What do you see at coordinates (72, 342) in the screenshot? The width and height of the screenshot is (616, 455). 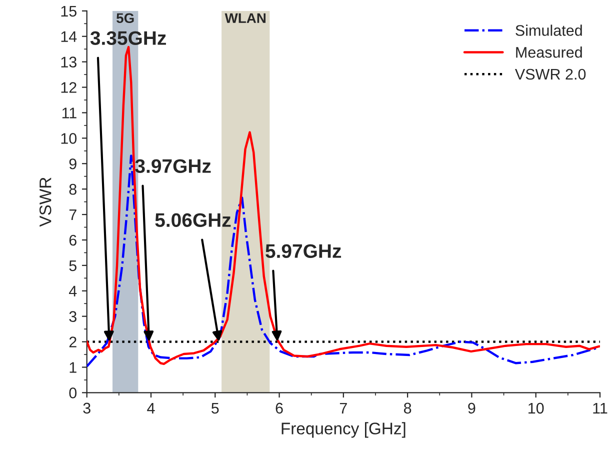 I see `y-tick-label: 2` at bounding box center [72, 342].